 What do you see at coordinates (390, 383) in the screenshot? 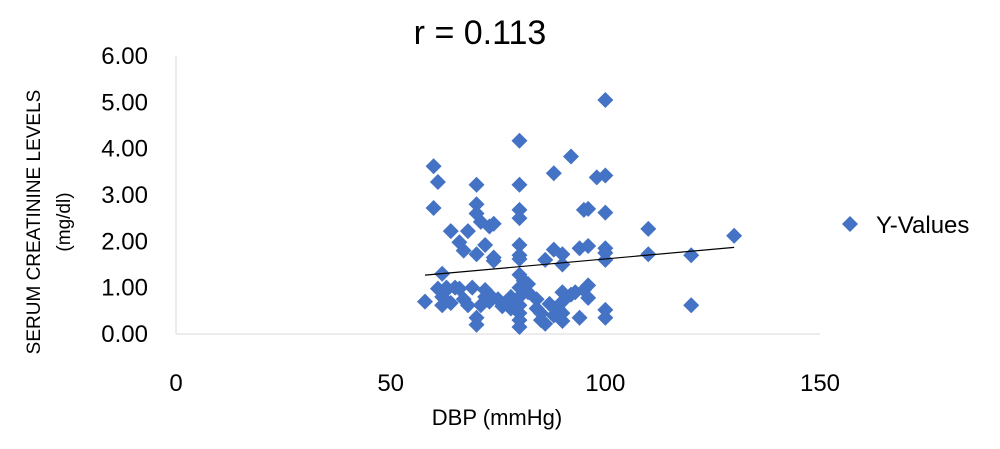
I see `x-tick-label: 50` at bounding box center [390, 383].